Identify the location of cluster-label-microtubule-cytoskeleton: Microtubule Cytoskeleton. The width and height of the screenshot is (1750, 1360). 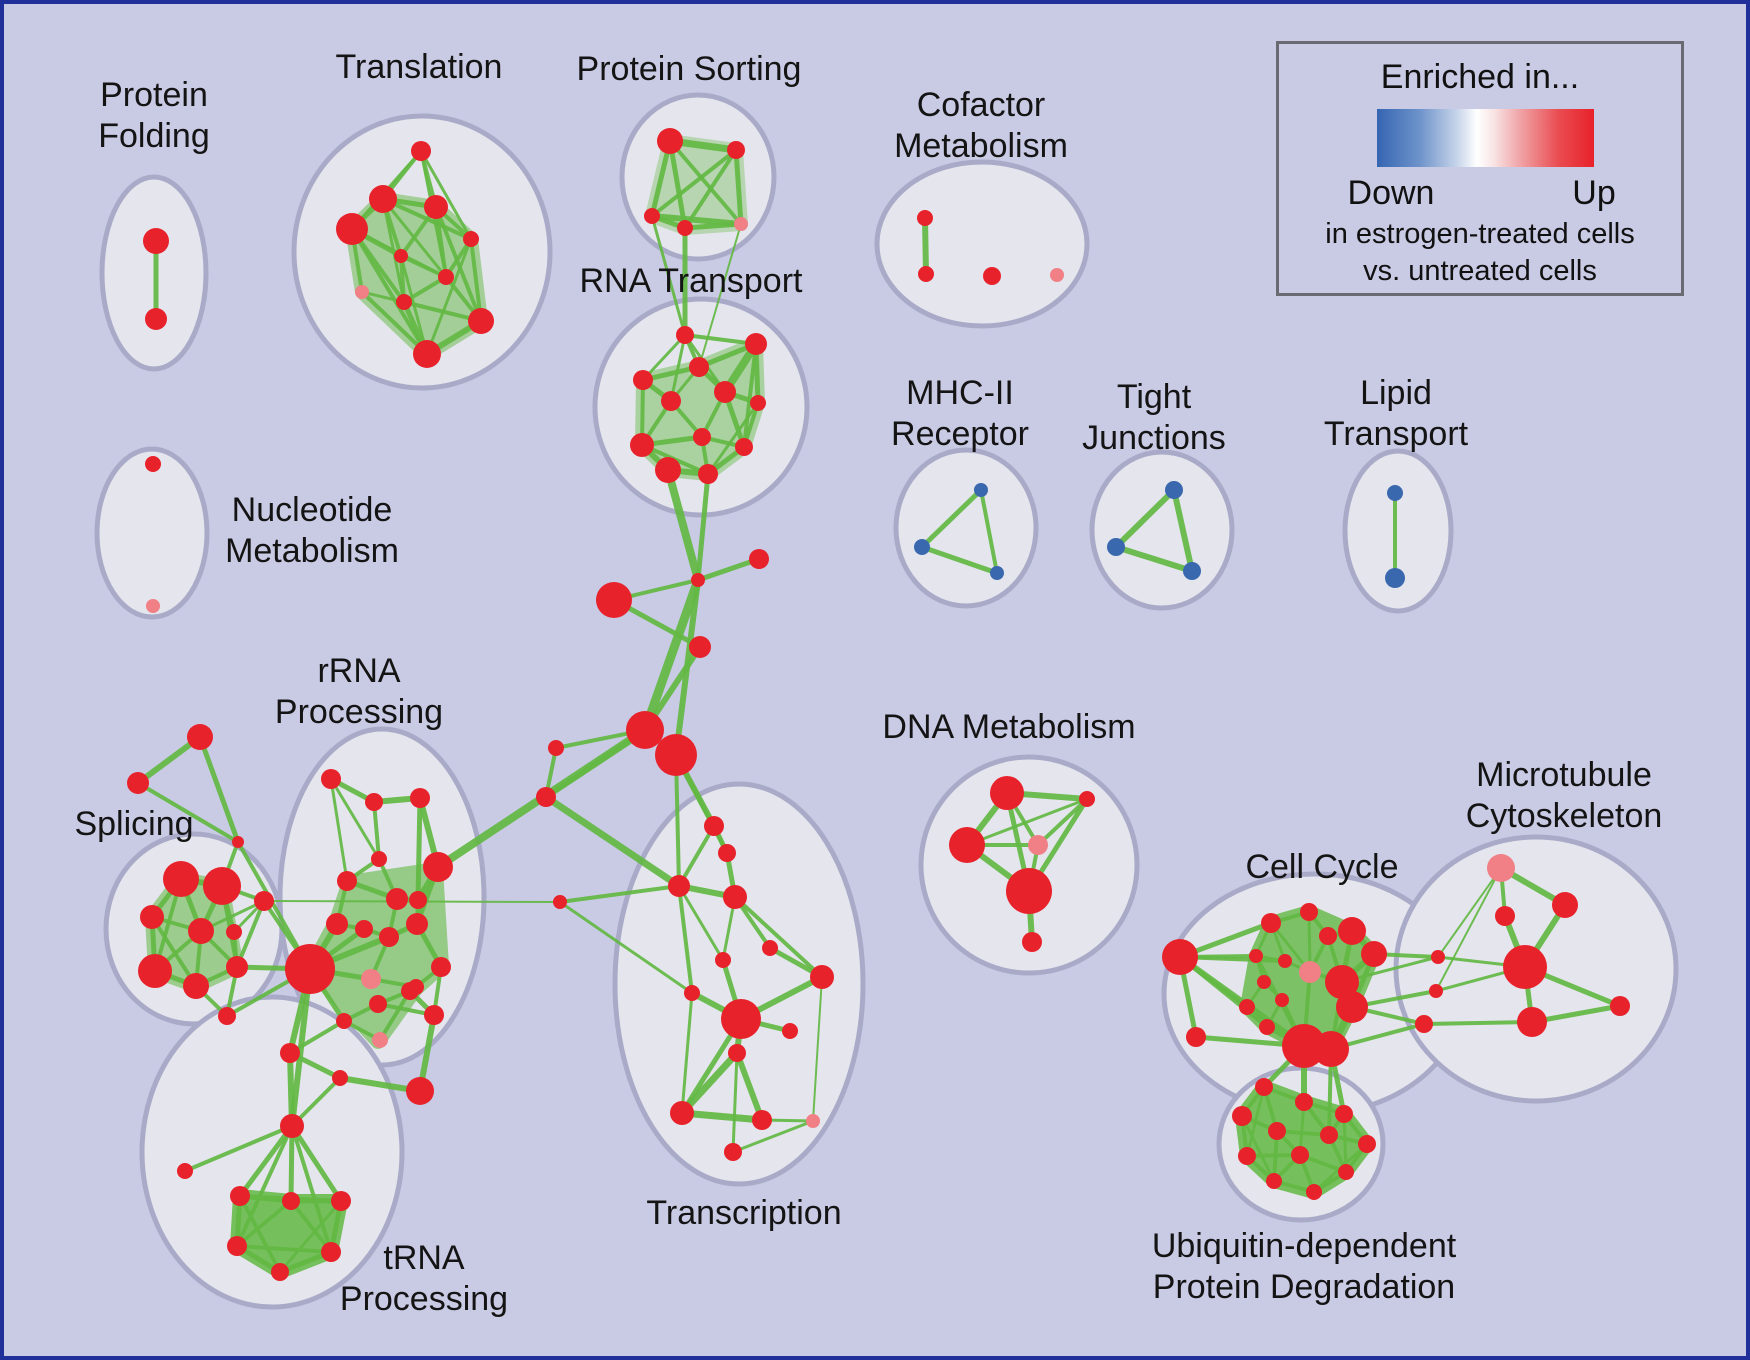
(1564, 795).